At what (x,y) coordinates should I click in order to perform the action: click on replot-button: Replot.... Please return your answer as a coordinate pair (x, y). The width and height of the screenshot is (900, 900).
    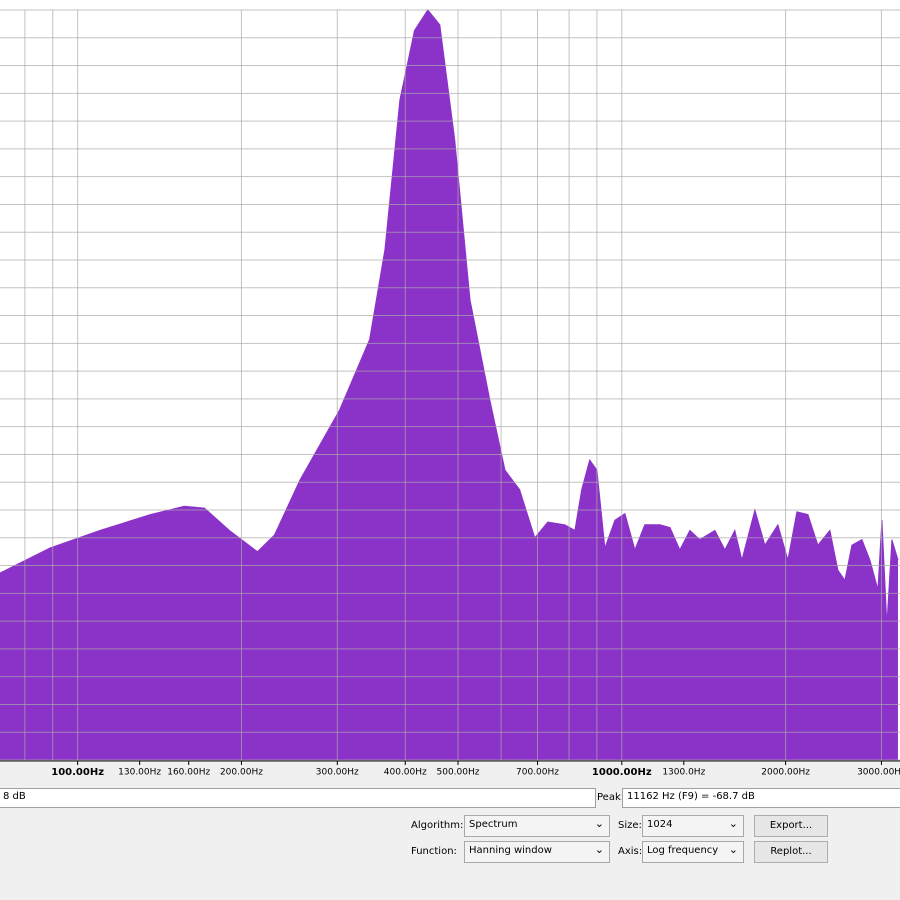
    Looking at the image, I should click on (791, 852).